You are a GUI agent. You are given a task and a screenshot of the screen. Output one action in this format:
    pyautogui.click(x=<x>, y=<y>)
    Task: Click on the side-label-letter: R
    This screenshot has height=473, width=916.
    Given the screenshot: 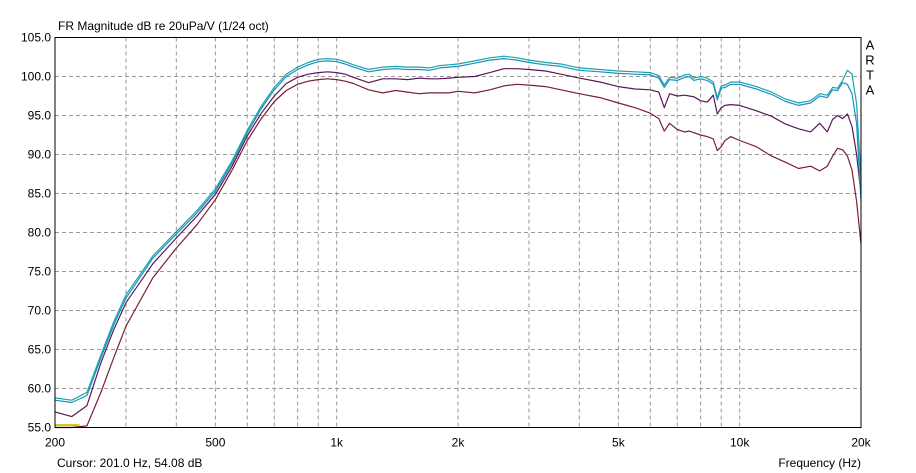 What is the action you would take?
    pyautogui.click(x=869, y=60)
    